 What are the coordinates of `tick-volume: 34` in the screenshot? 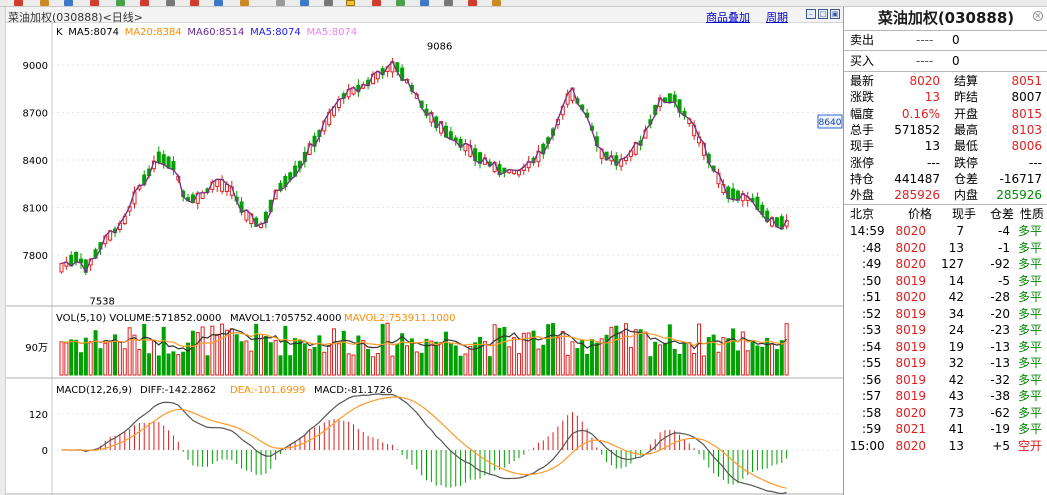 It's located at (956, 313).